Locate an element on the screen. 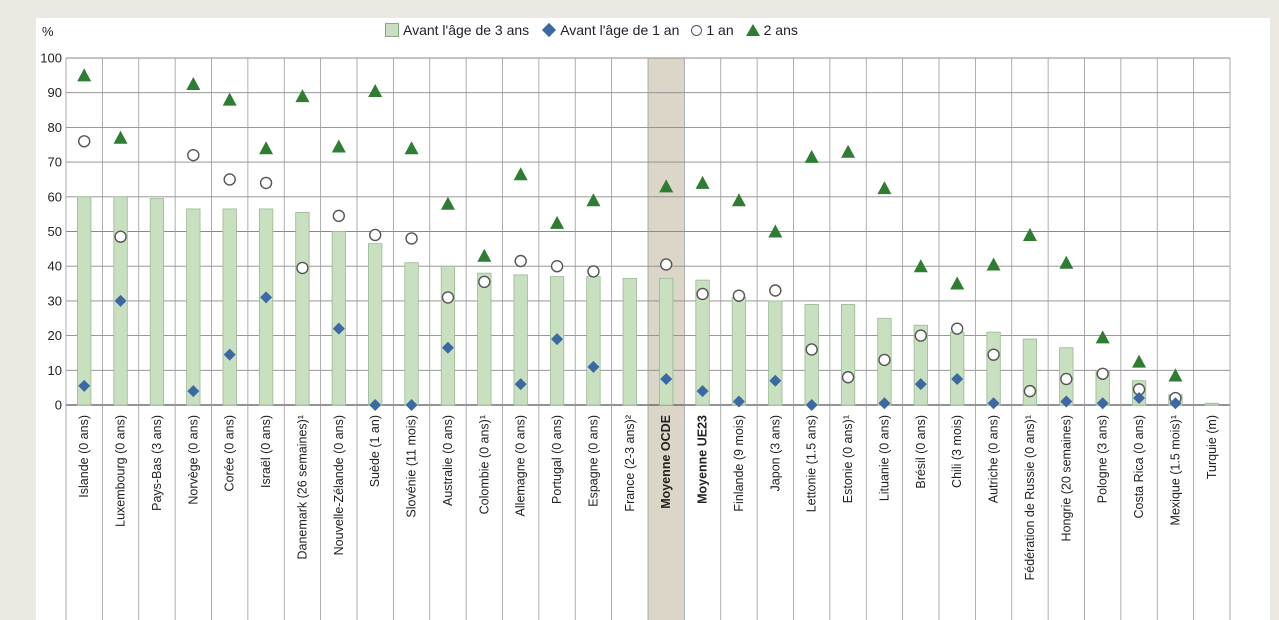 This screenshot has width=1279, height=620. x-tick-label: Autriche (0 ans) is located at coordinates (994, 459).